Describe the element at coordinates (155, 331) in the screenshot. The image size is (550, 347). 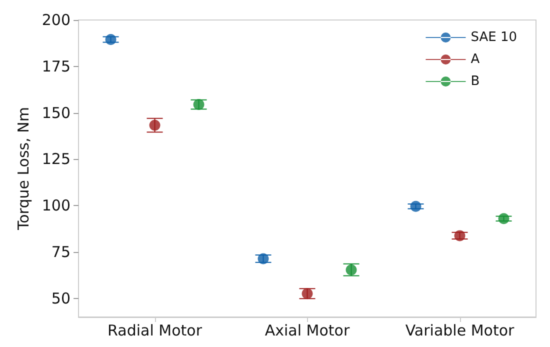
I see `x-tick-label: Radial Motor` at that location.